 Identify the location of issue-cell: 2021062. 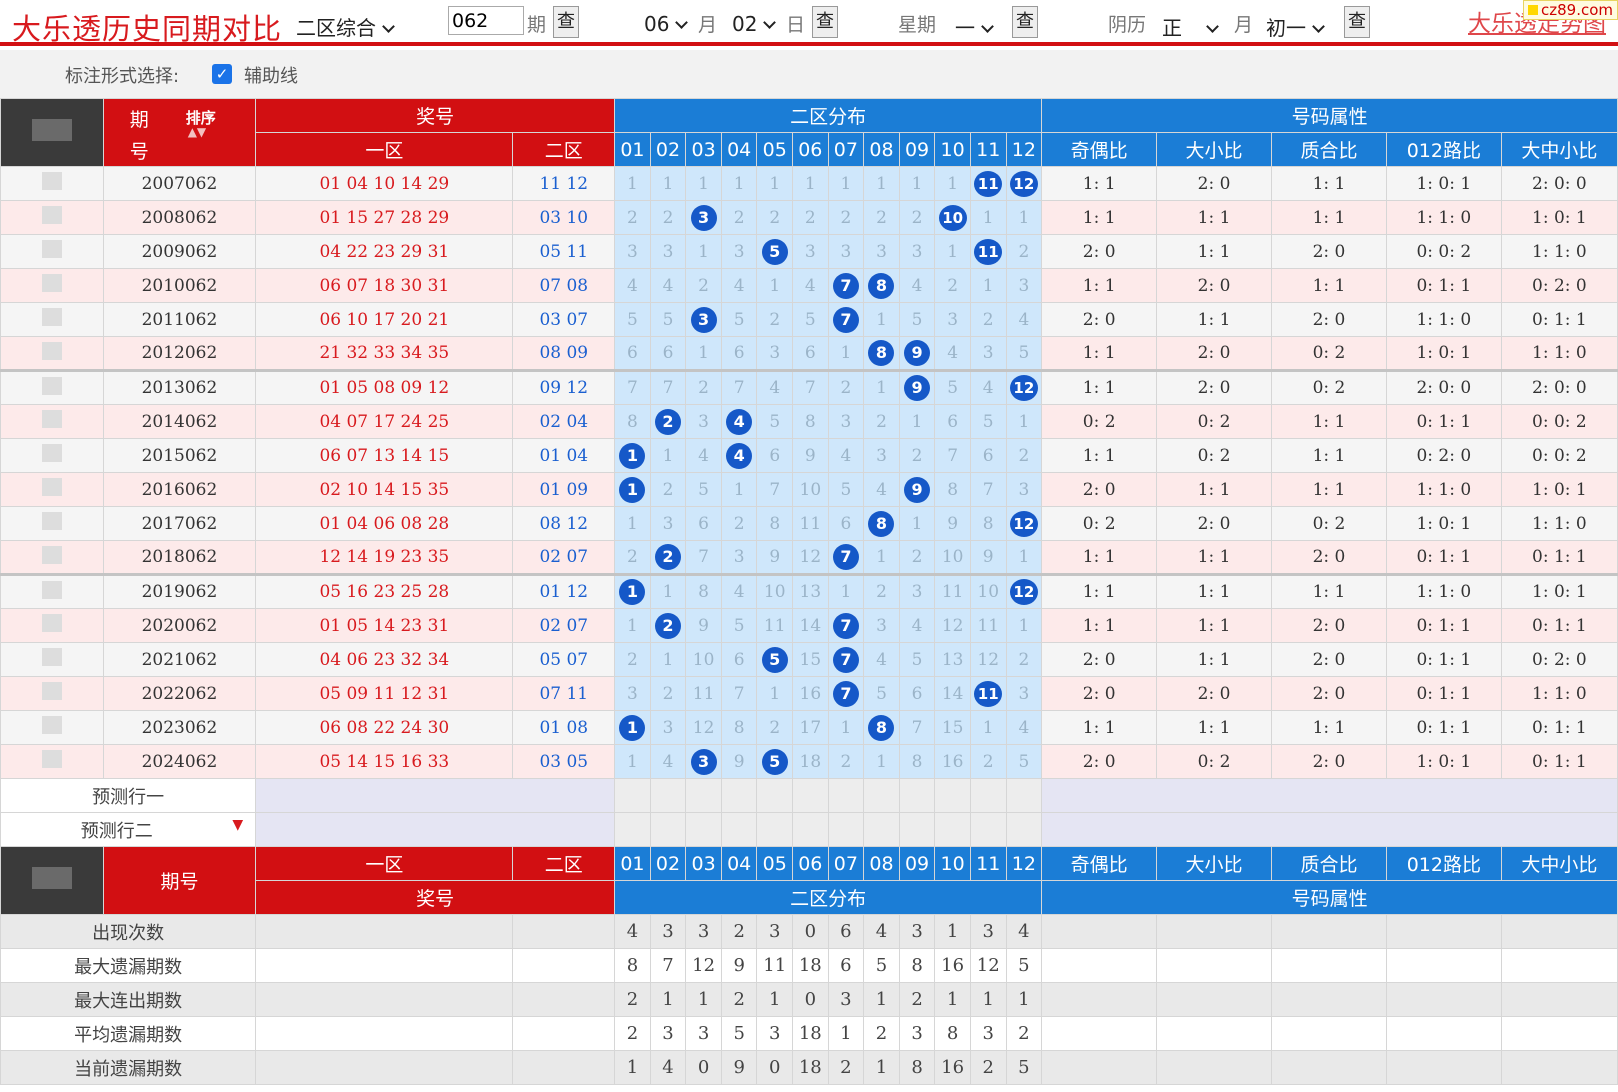
(179, 659).